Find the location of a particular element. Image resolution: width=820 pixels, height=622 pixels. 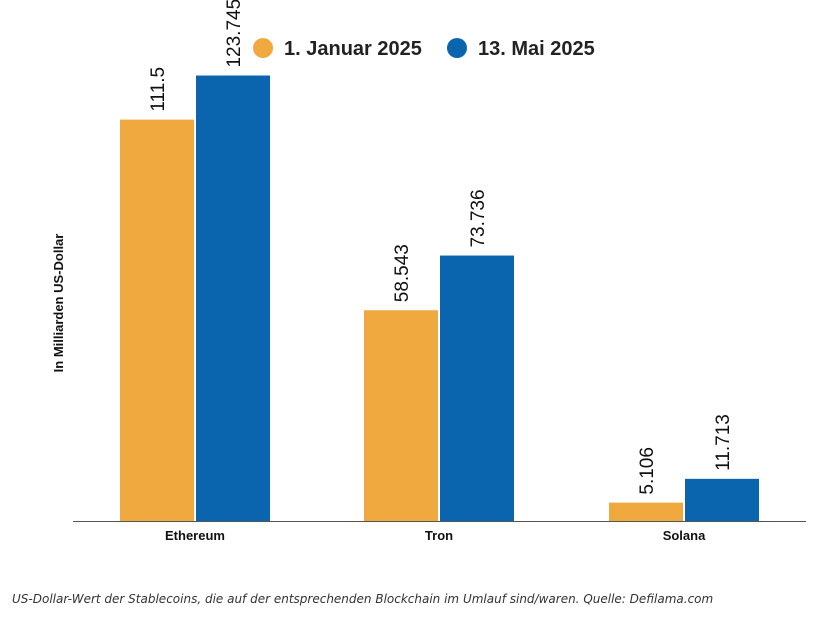

y-axis-title: In Milliarden US-Dollar is located at coordinates (58, 303).